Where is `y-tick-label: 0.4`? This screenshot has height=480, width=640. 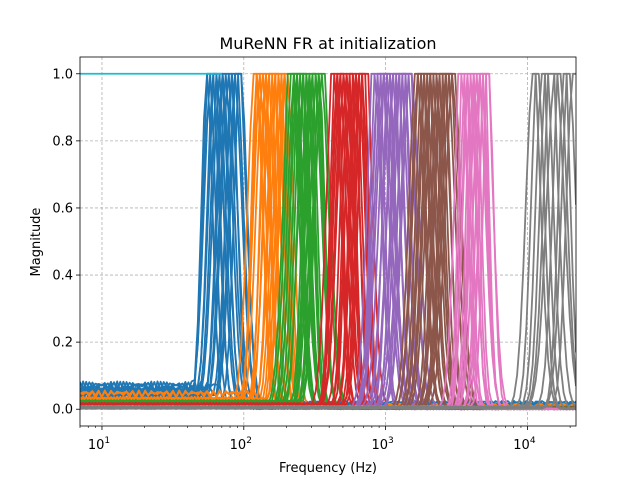 y-tick-label: 0.4 is located at coordinates (62, 276).